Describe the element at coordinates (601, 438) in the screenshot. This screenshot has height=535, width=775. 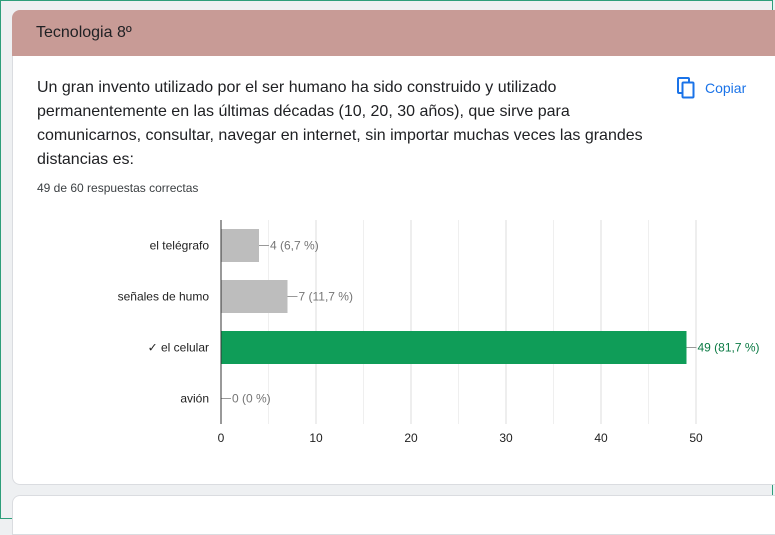
I see `x-tick-label-40: 40` at that location.